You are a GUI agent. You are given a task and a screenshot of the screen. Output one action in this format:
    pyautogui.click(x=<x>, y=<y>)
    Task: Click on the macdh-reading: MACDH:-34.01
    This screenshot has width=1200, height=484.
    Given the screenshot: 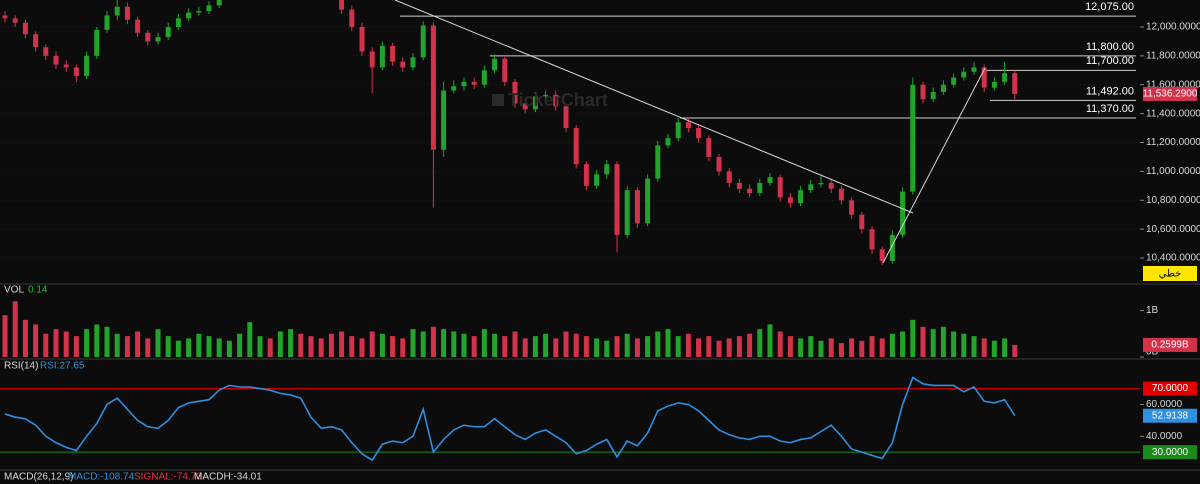 What is the action you would take?
    pyautogui.click(x=228, y=477)
    